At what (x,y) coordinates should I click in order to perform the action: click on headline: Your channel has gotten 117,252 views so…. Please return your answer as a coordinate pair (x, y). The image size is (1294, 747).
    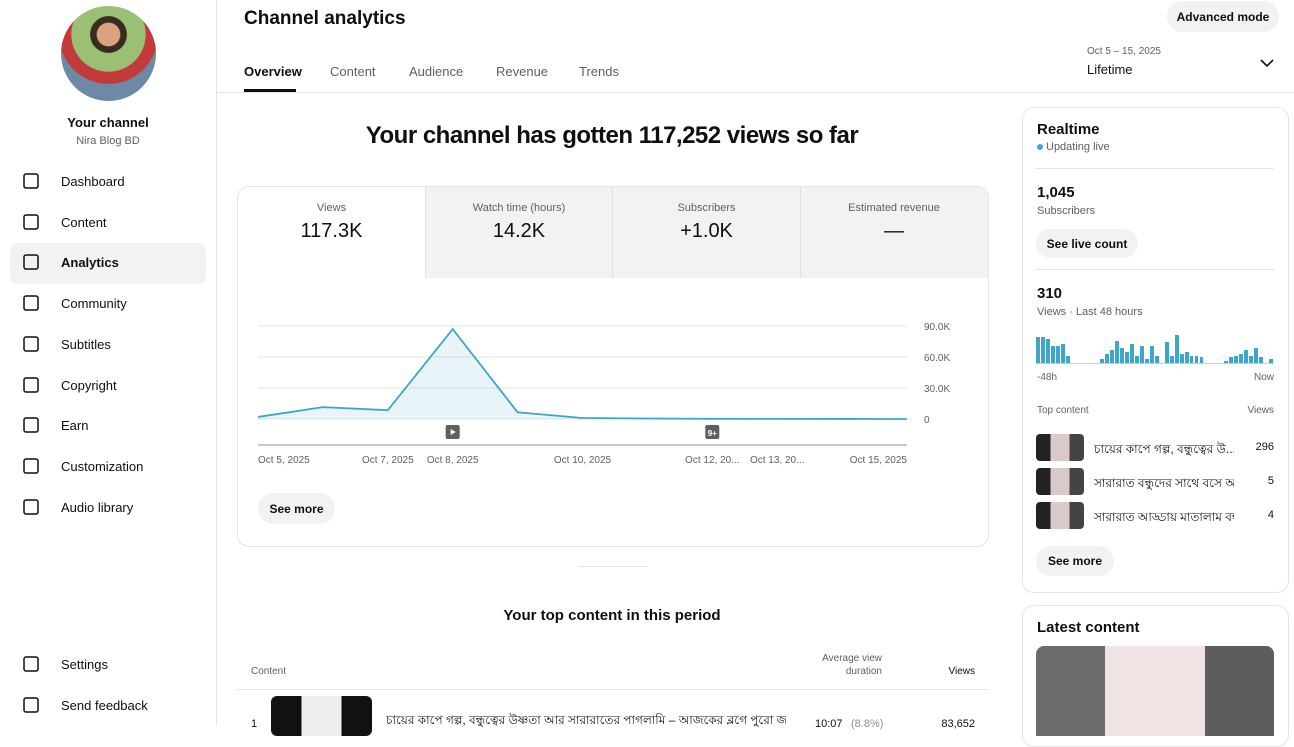
    Looking at the image, I should click on (612, 135).